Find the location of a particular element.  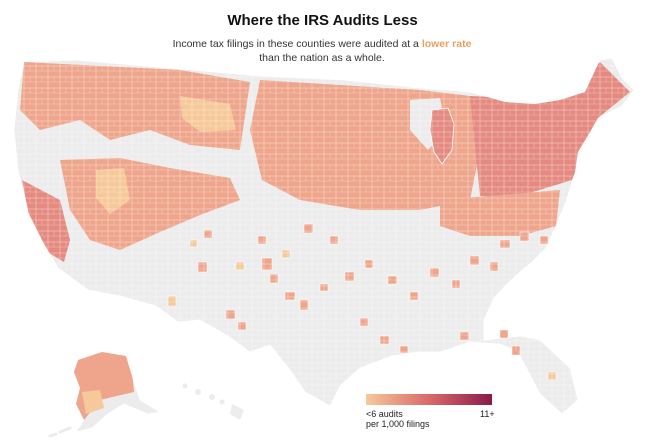

legend-low-label: <6 audits per 1,000 filings is located at coordinates (406, 419).